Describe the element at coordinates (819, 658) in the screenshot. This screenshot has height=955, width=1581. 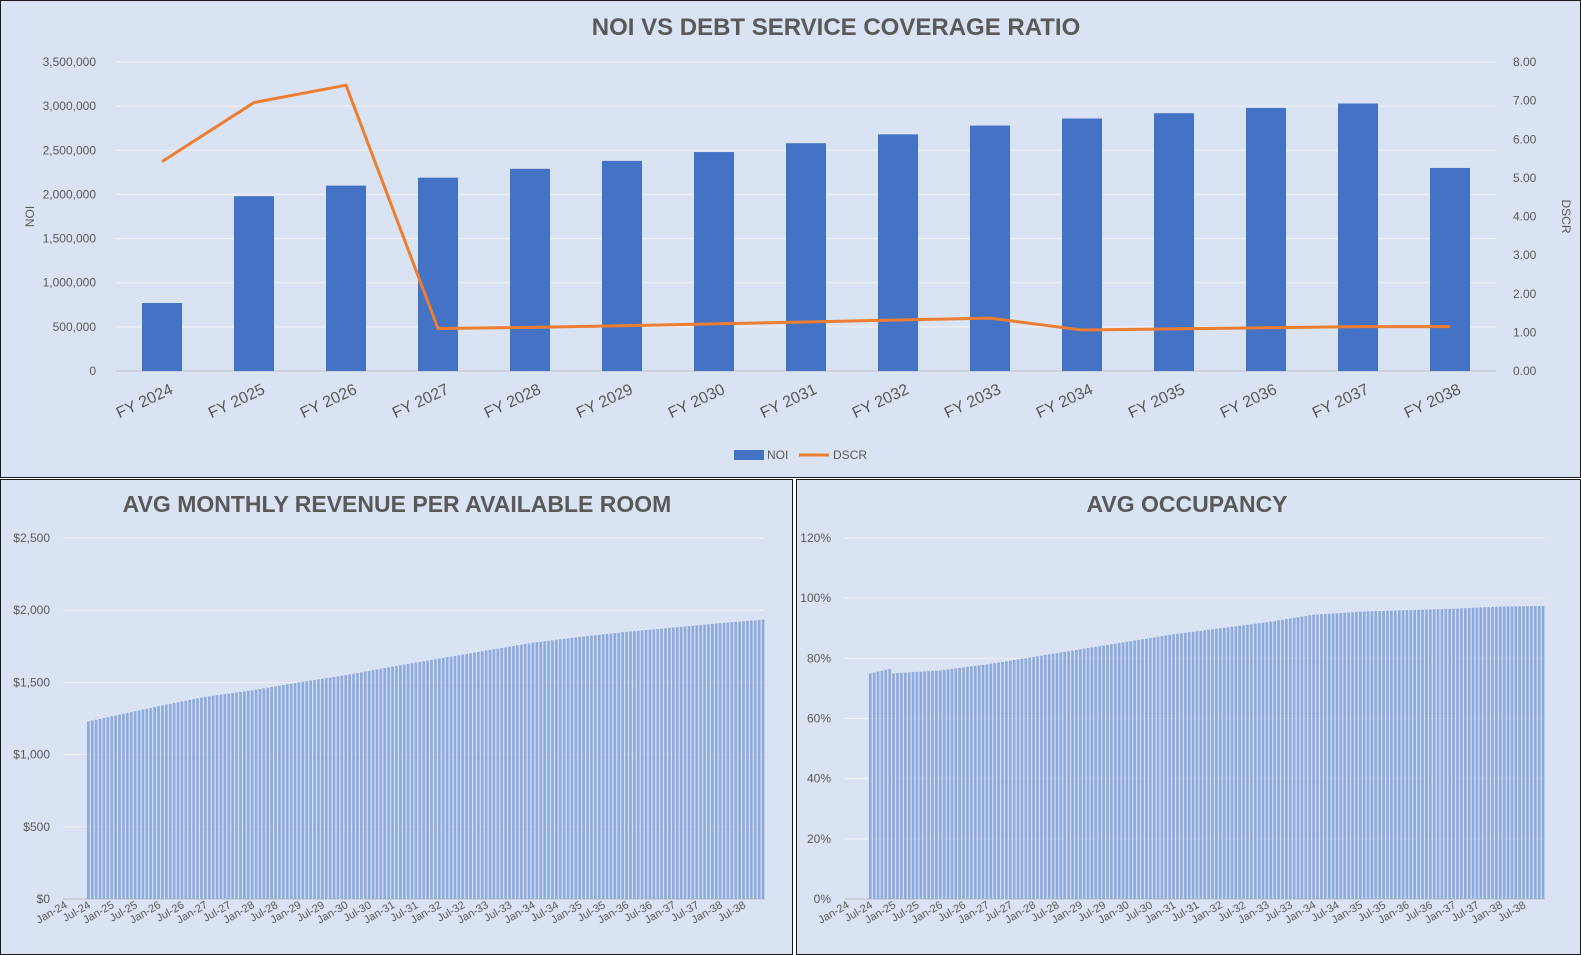
I see `y-tick-label: 80%` at that location.